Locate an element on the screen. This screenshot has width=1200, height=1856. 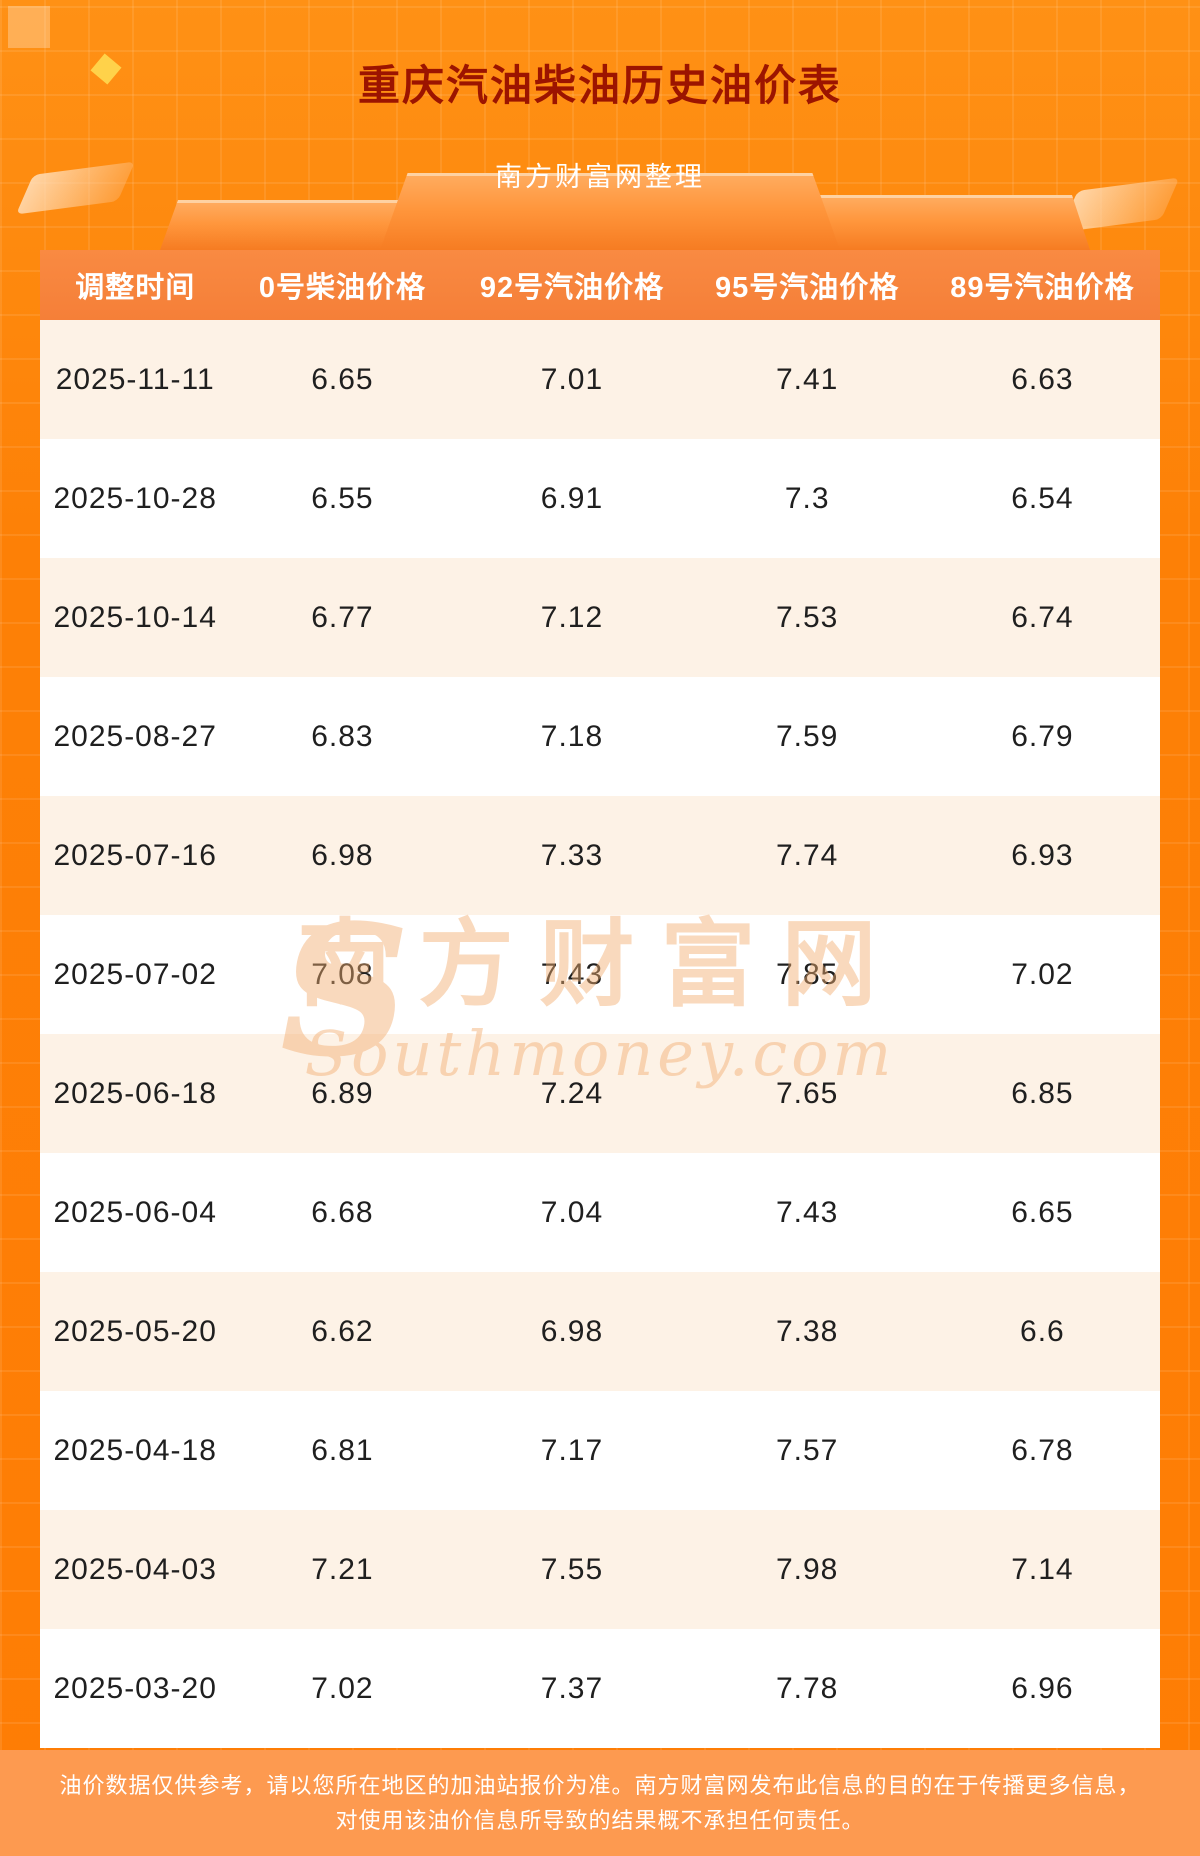
column-header: 0号柴油价格 is located at coordinates (342, 285).